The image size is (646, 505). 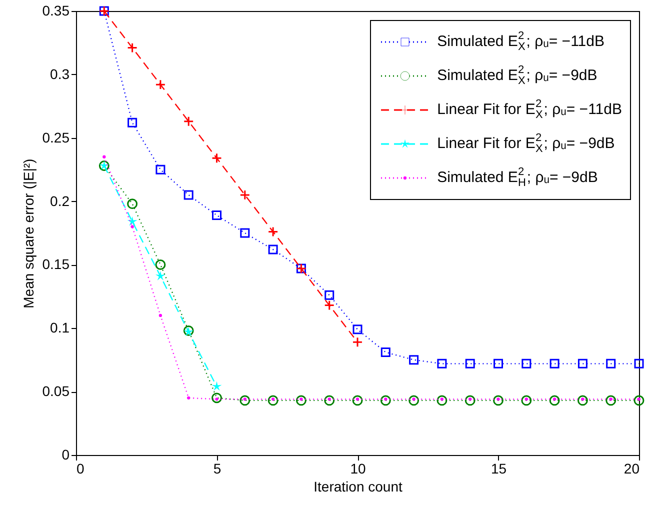 I want to click on x-tick-label: 5, so click(x=217, y=468).